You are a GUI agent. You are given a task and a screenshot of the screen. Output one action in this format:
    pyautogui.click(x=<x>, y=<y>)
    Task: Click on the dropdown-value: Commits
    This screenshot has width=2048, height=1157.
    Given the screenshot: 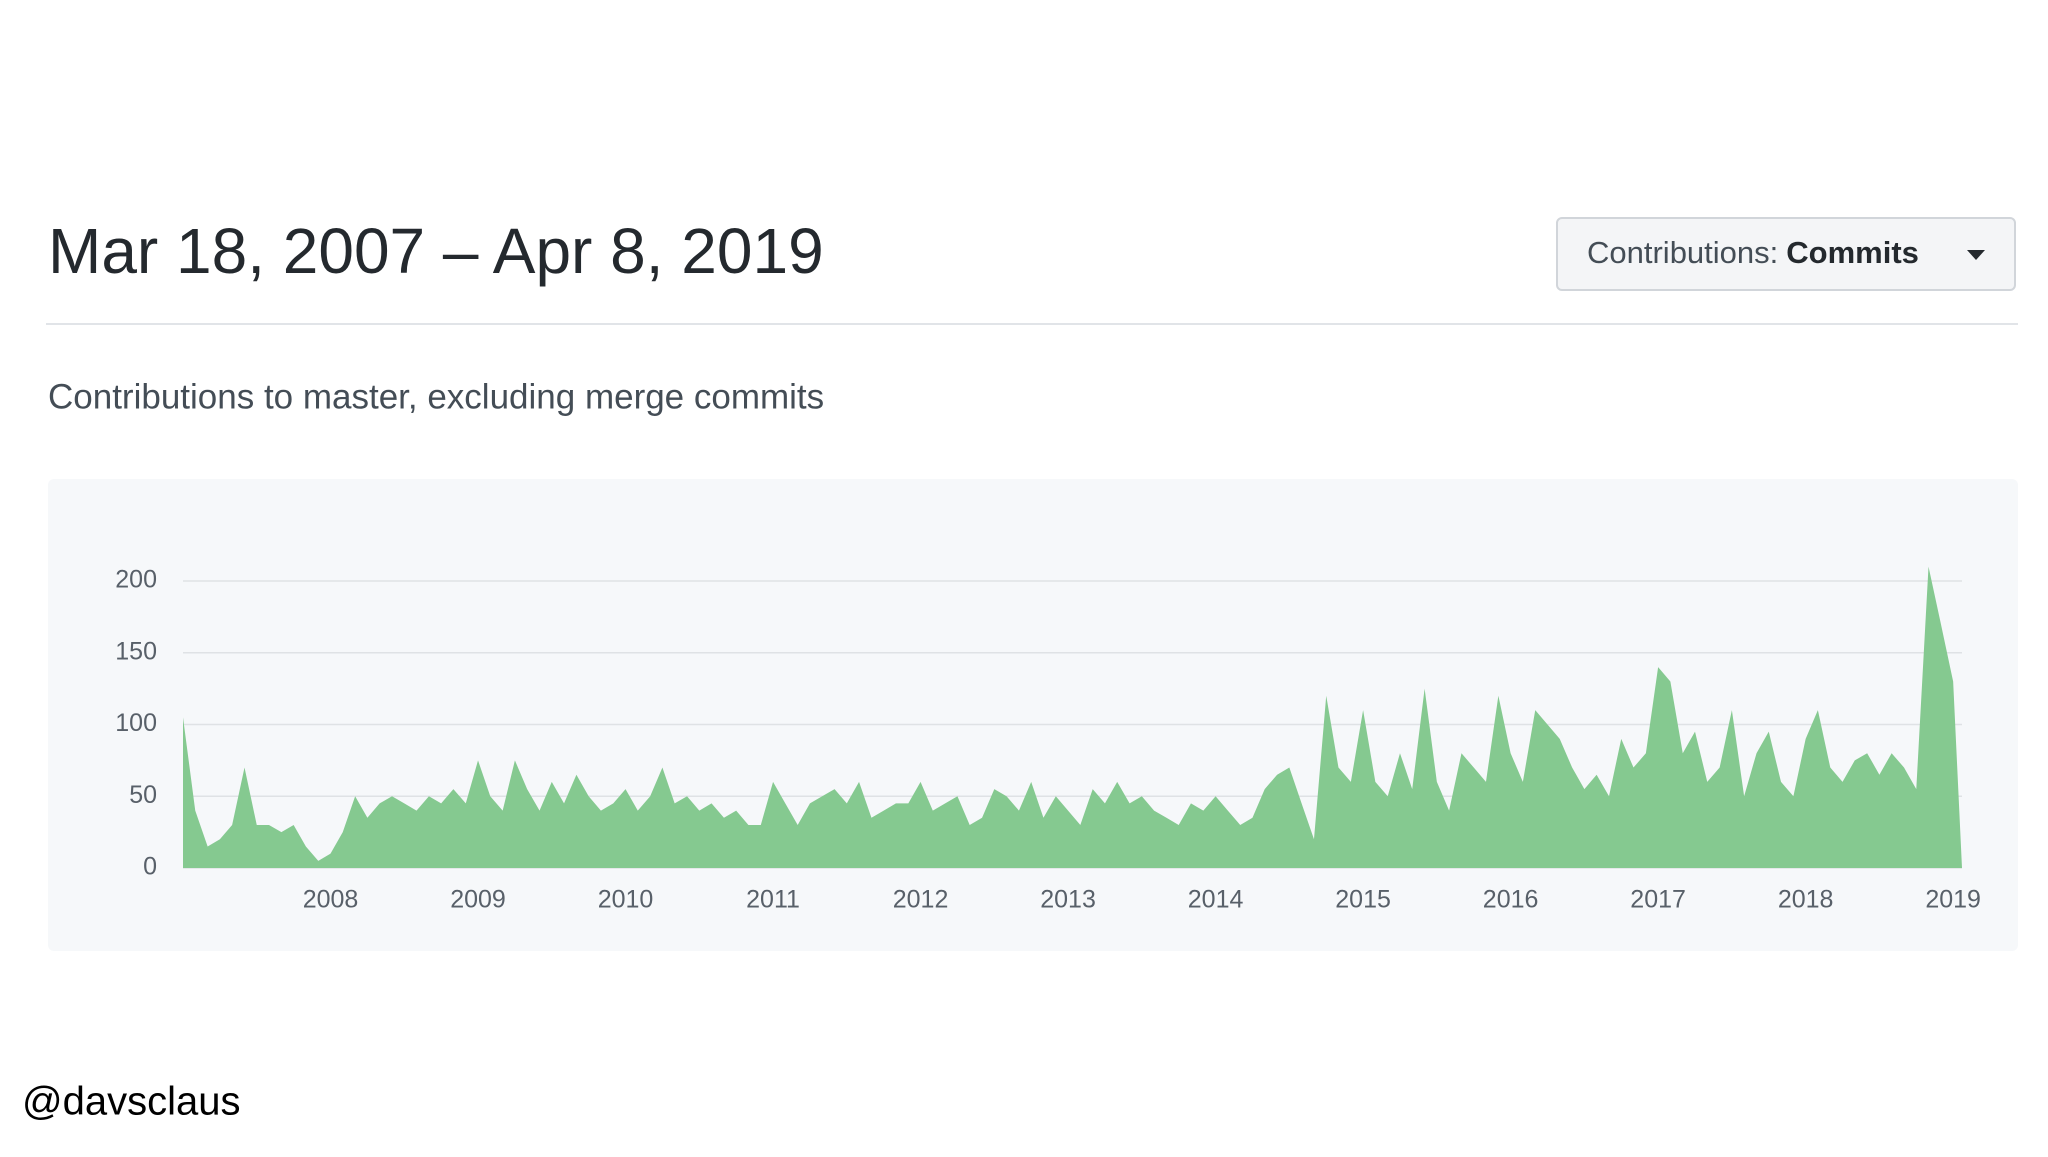 What is the action you would take?
    pyautogui.click(x=1852, y=252)
    